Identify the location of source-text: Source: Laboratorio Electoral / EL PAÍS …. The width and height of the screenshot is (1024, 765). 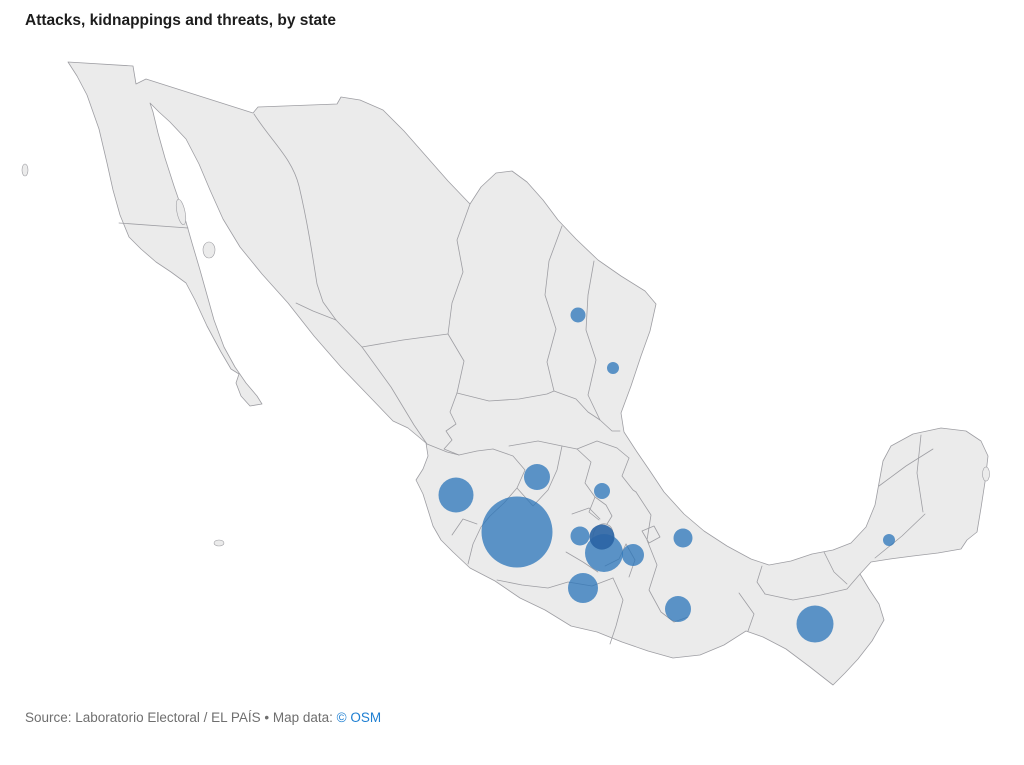
(181, 717).